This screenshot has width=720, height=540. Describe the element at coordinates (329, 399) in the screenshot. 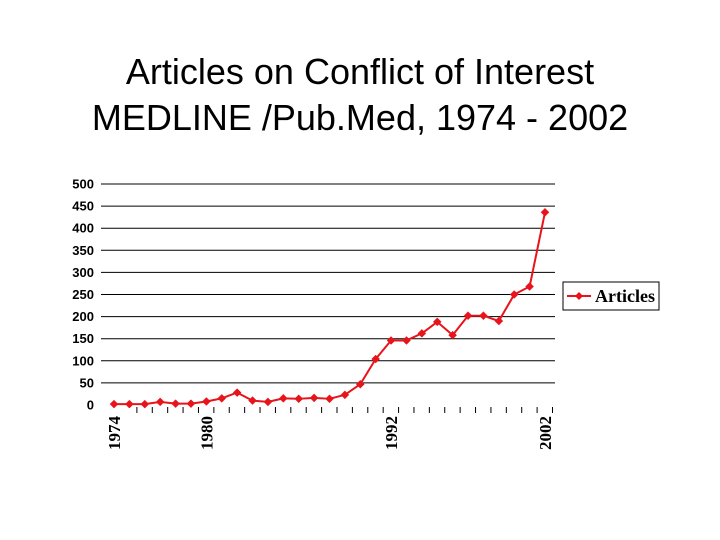

I see `data-point-1988` at that location.